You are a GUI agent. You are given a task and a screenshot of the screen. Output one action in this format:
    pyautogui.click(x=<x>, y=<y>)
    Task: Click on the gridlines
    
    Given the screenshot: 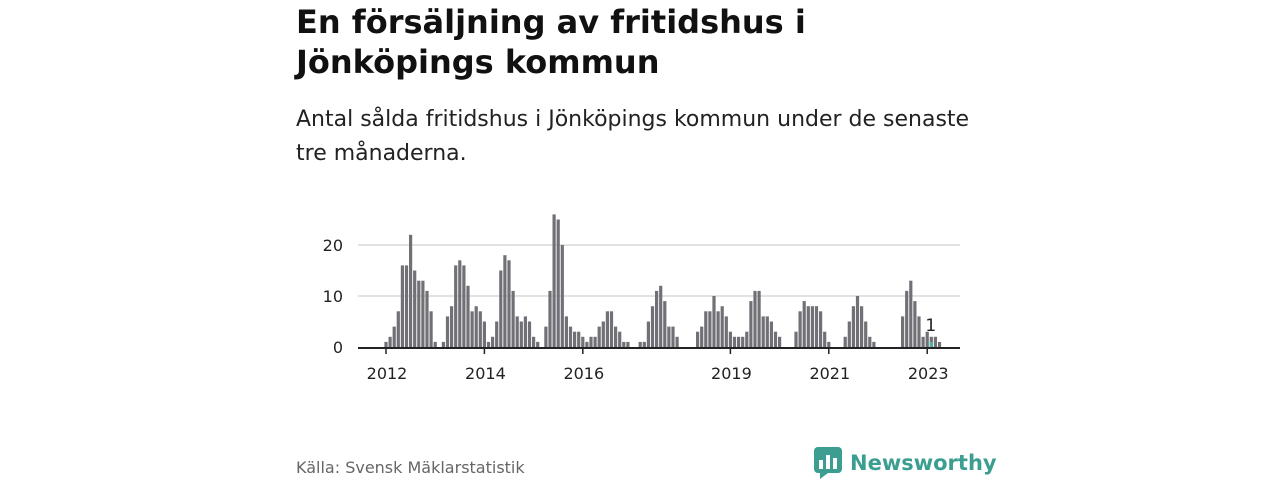 What is the action you would take?
    pyautogui.click(x=659, y=270)
    